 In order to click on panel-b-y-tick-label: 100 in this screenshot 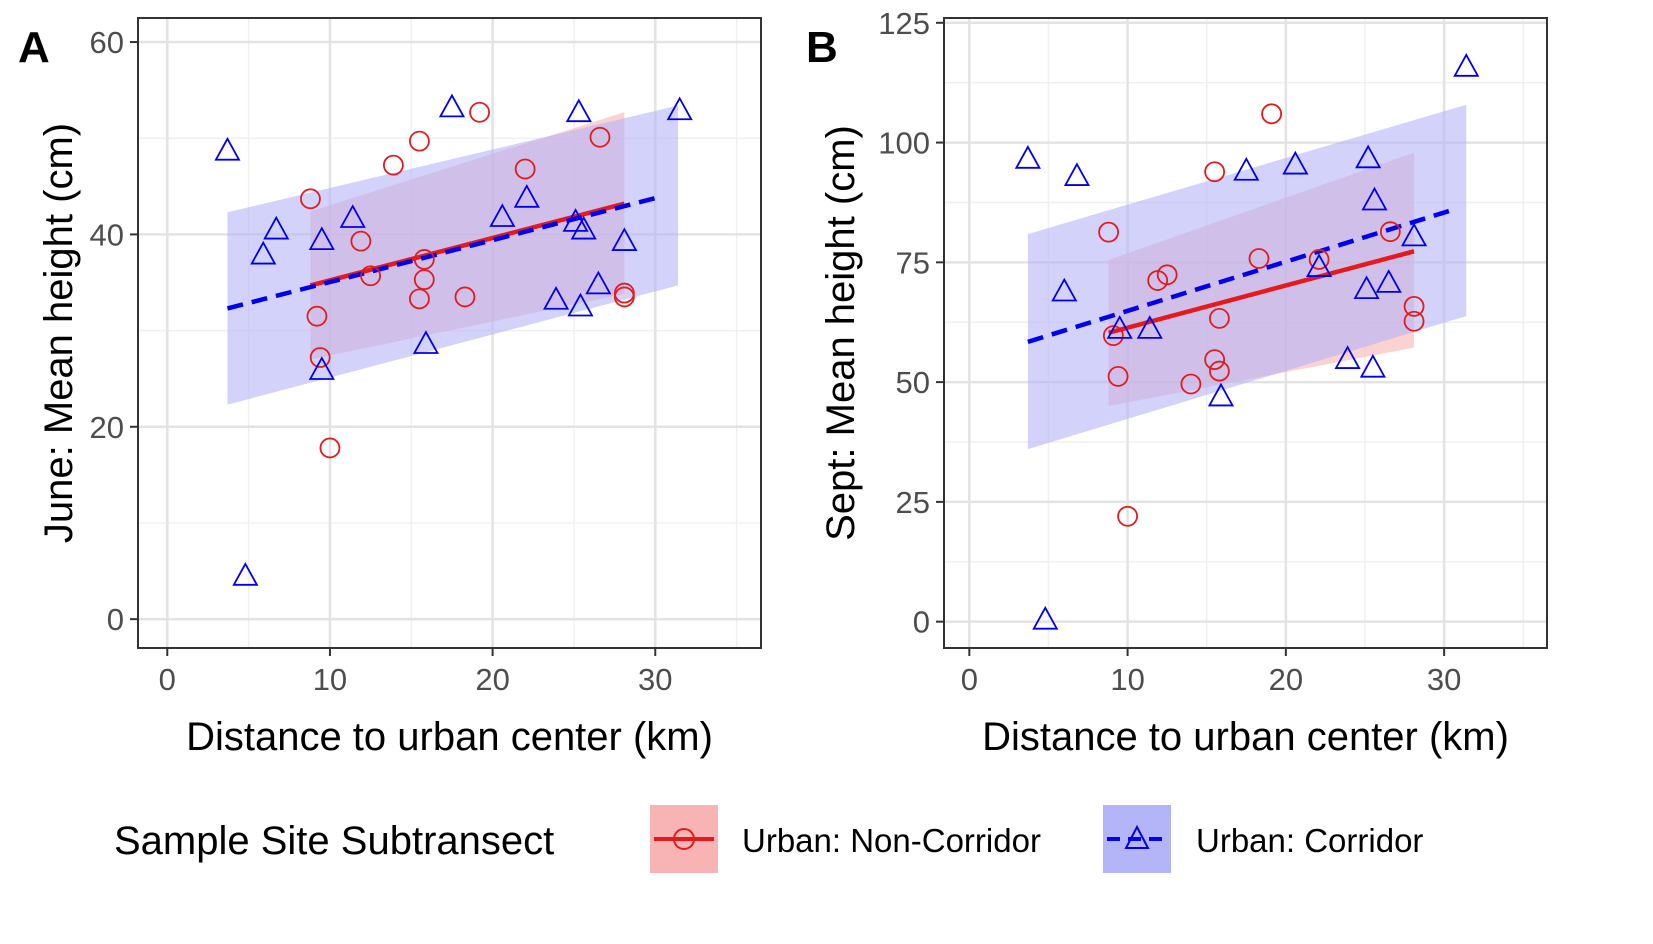, I will do `click(904, 143)`.